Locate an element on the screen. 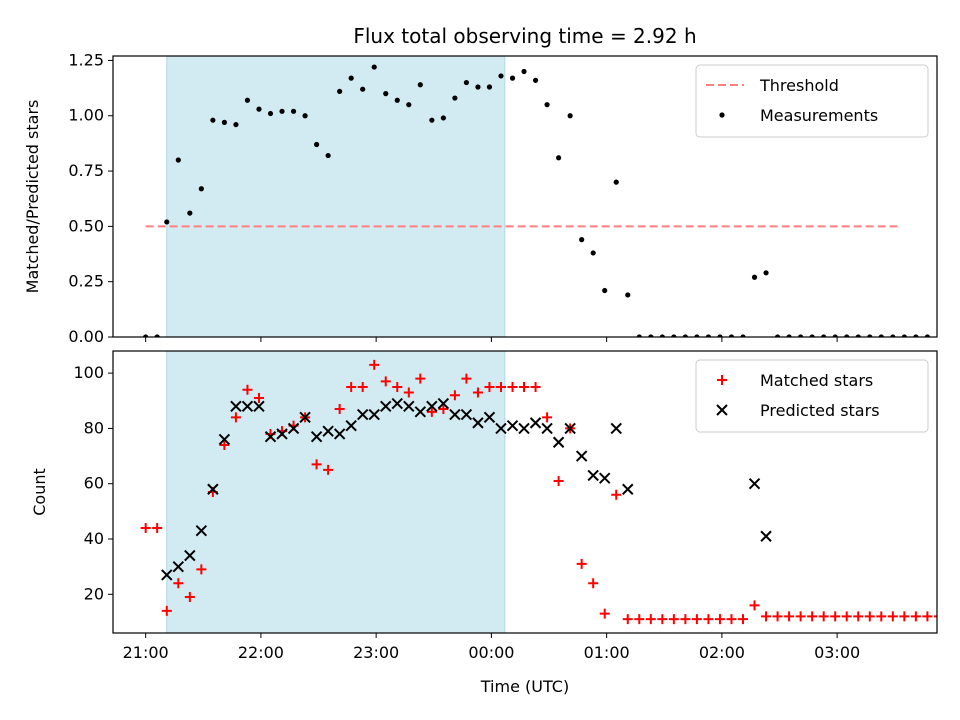 The width and height of the screenshot is (960, 720). y-tick-label: 80 is located at coordinates (94, 427).